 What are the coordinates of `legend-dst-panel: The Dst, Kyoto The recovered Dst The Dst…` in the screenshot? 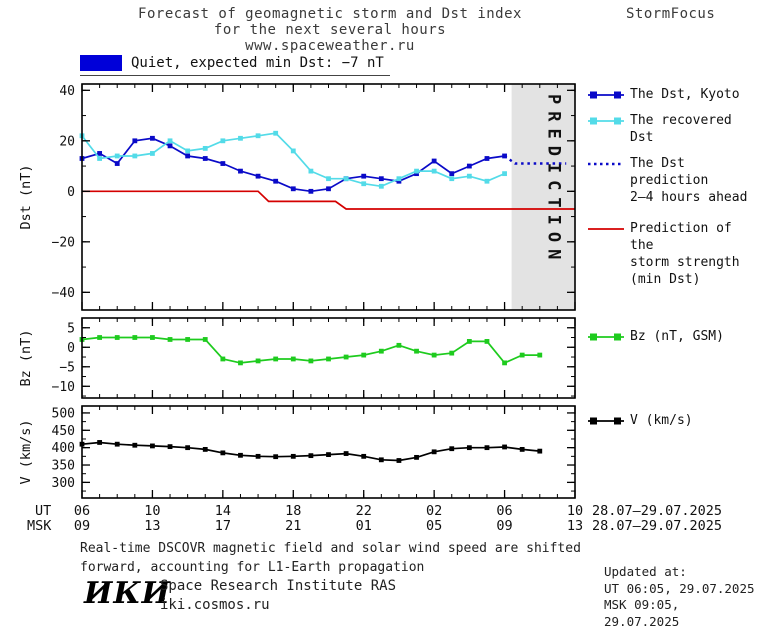 It's located at (674, 187).